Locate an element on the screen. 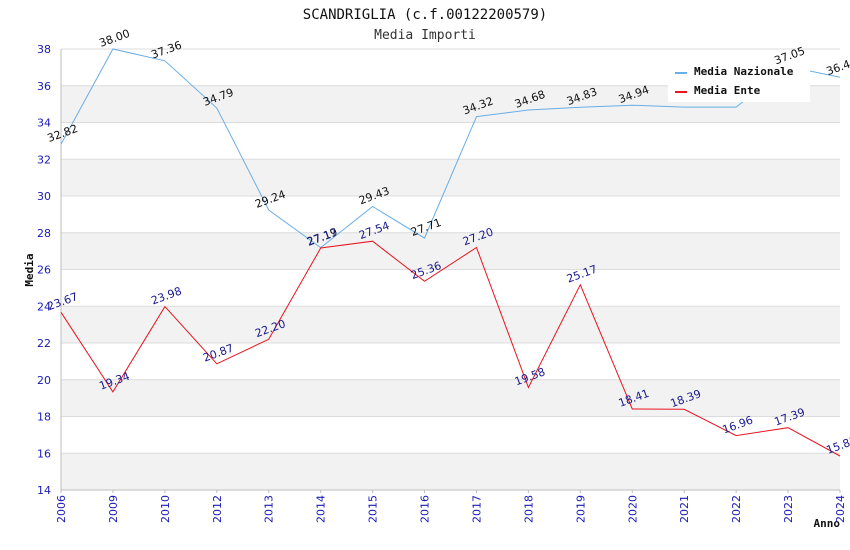  legend-label-nazionale: Media Nazionale is located at coordinates (744, 71).